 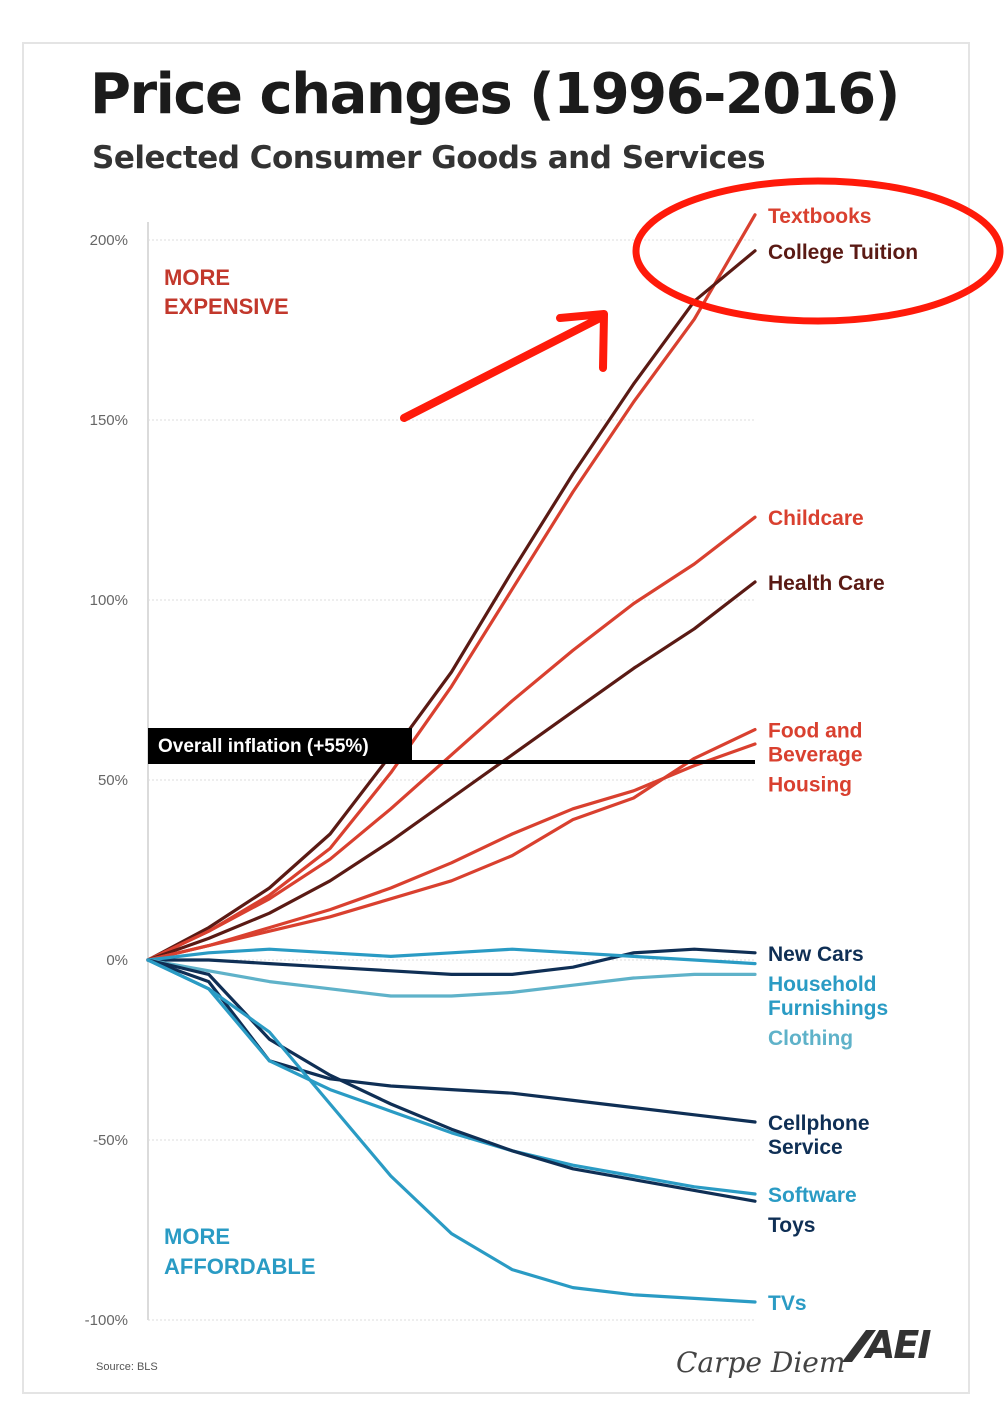 I want to click on y-tick-label: 0%, so click(x=117, y=960).